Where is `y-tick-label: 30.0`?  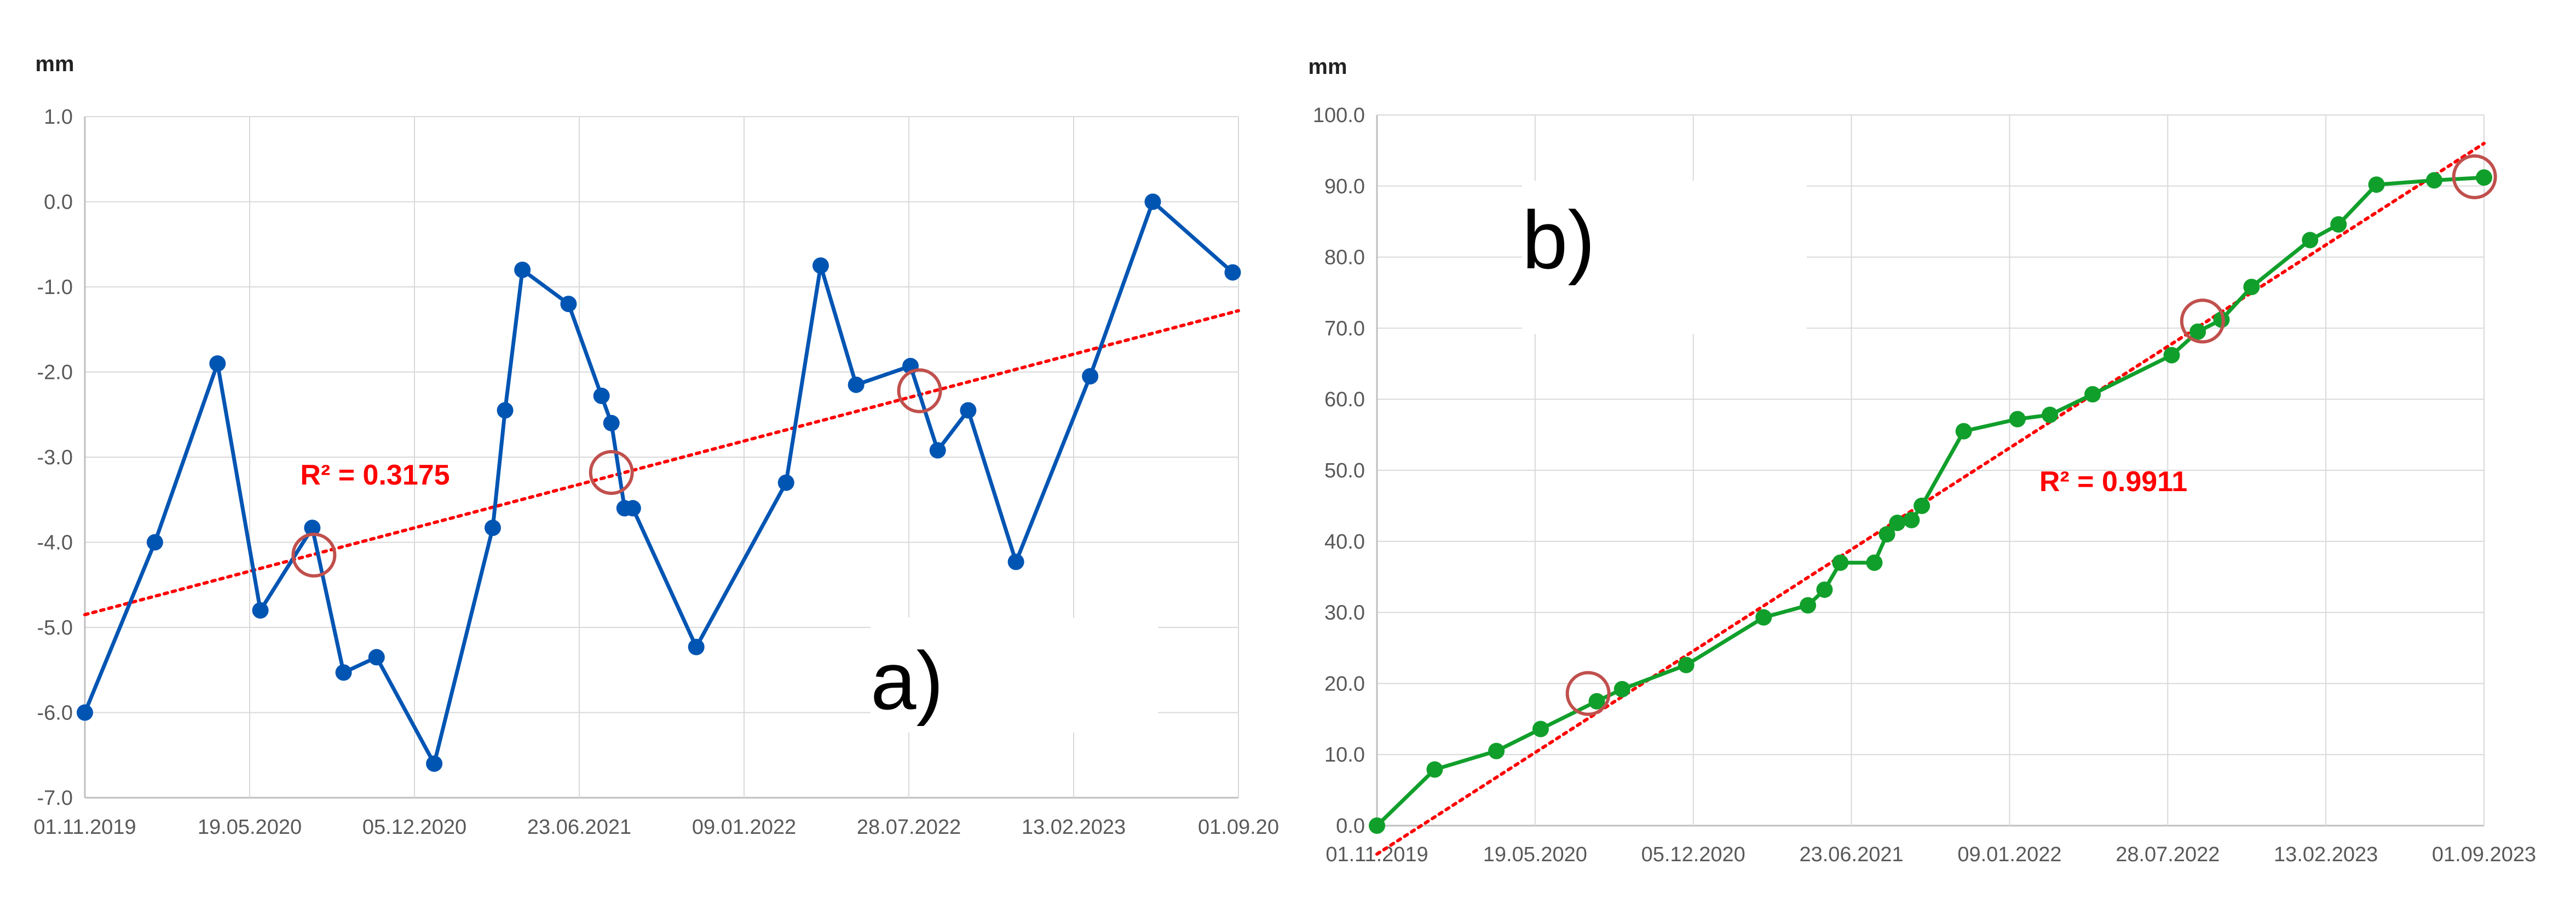
y-tick-label: 30.0 is located at coordinates (1344, 613).